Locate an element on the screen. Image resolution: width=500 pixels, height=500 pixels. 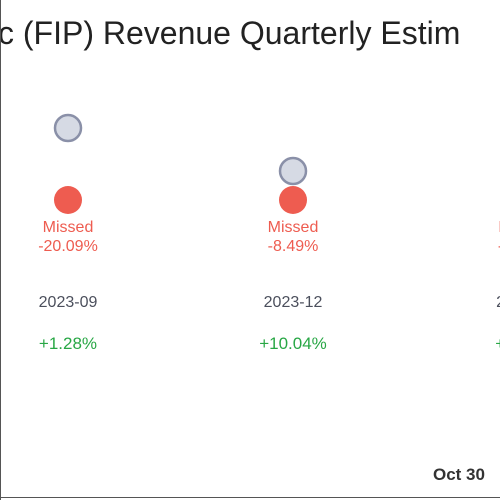
footer-date: Oct 30 is located at coordinates (459, 474).